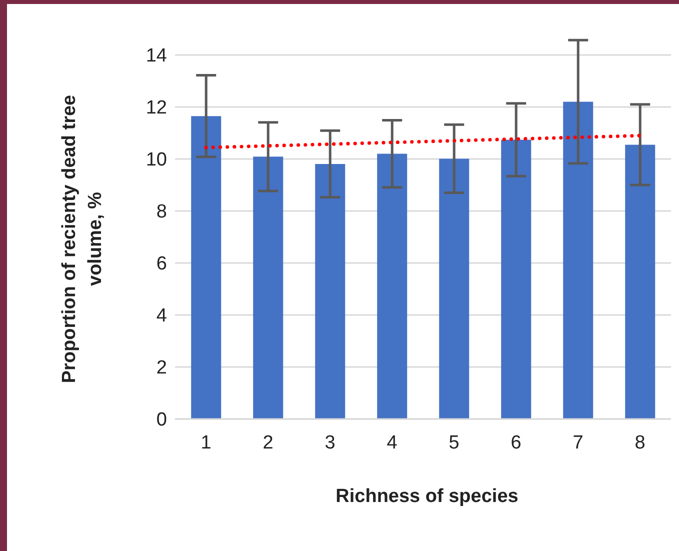 The width and height of the screenshot is (679, 551). What do you see at coordinates (206, 443) in the screenshot?
I see `x-tick-label: 1` at bounding box center [206, 443].